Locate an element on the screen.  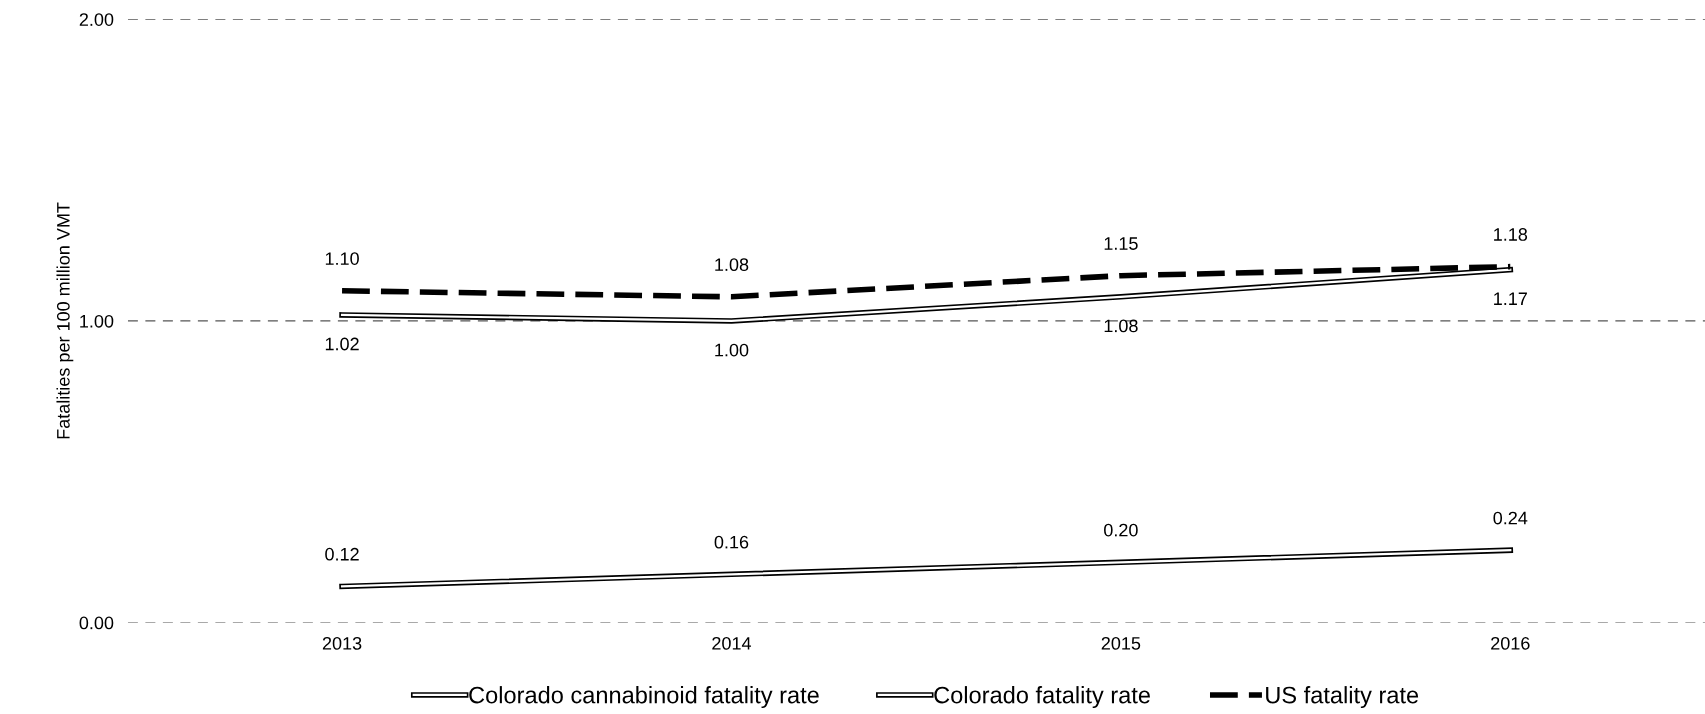
x-tick-label: 2016 is located at coordinates (1510, 643).